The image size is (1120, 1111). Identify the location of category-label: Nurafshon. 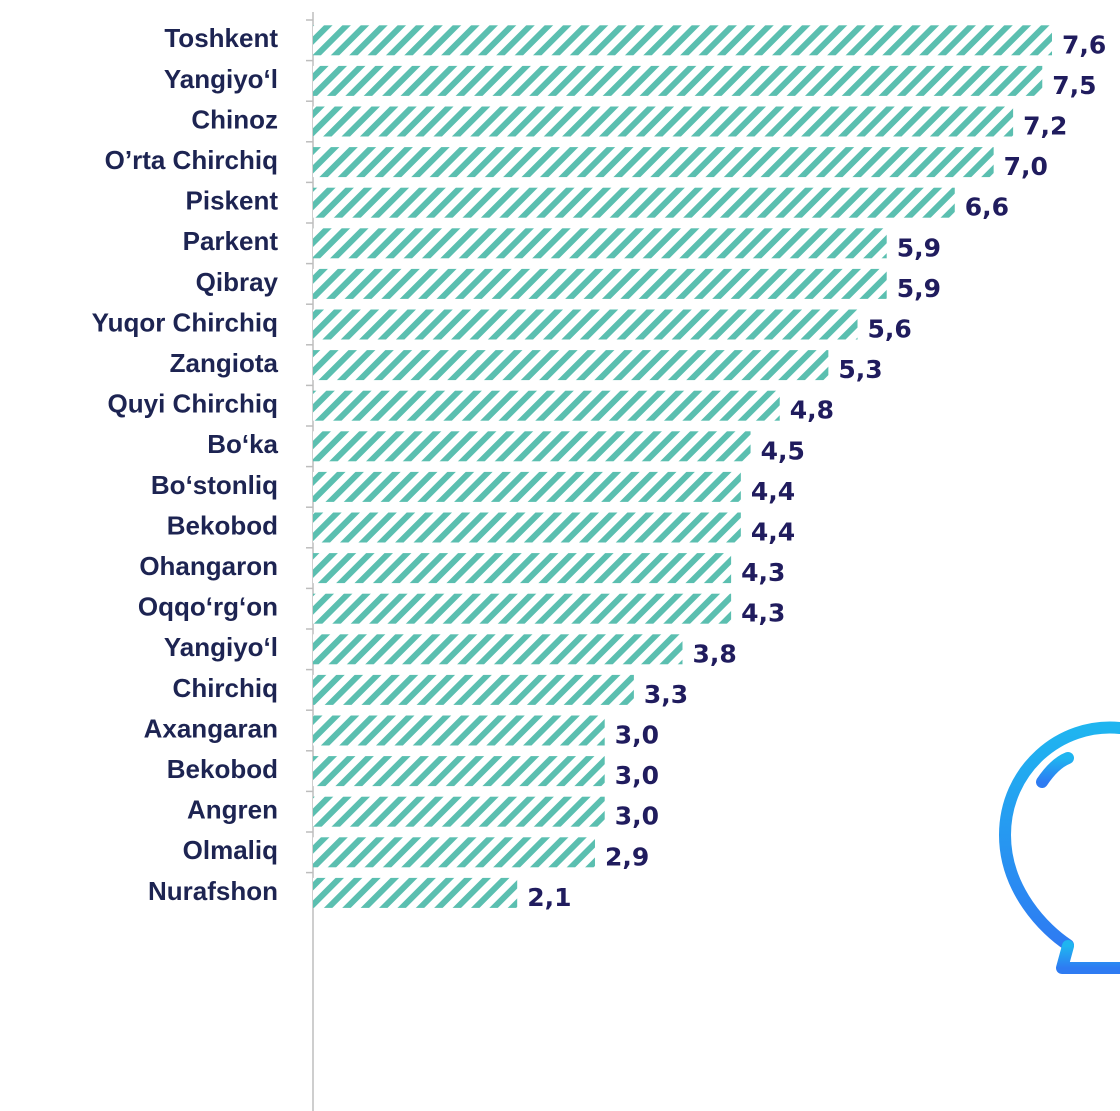
(213, 891).